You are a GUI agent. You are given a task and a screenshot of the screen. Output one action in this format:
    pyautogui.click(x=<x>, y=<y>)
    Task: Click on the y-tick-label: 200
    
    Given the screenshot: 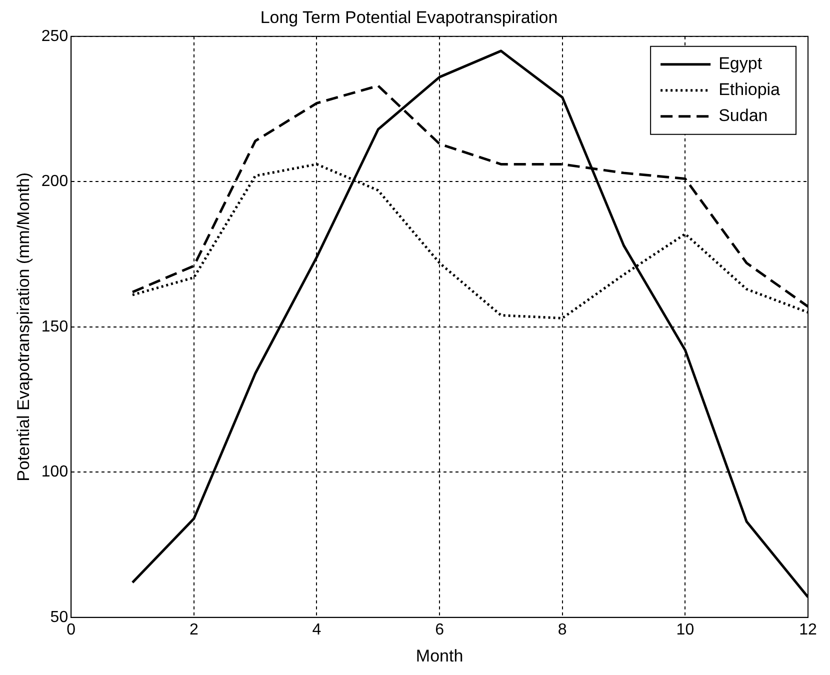 What is the action you would take?
    pyautogui.click(x=54, y=181)
    